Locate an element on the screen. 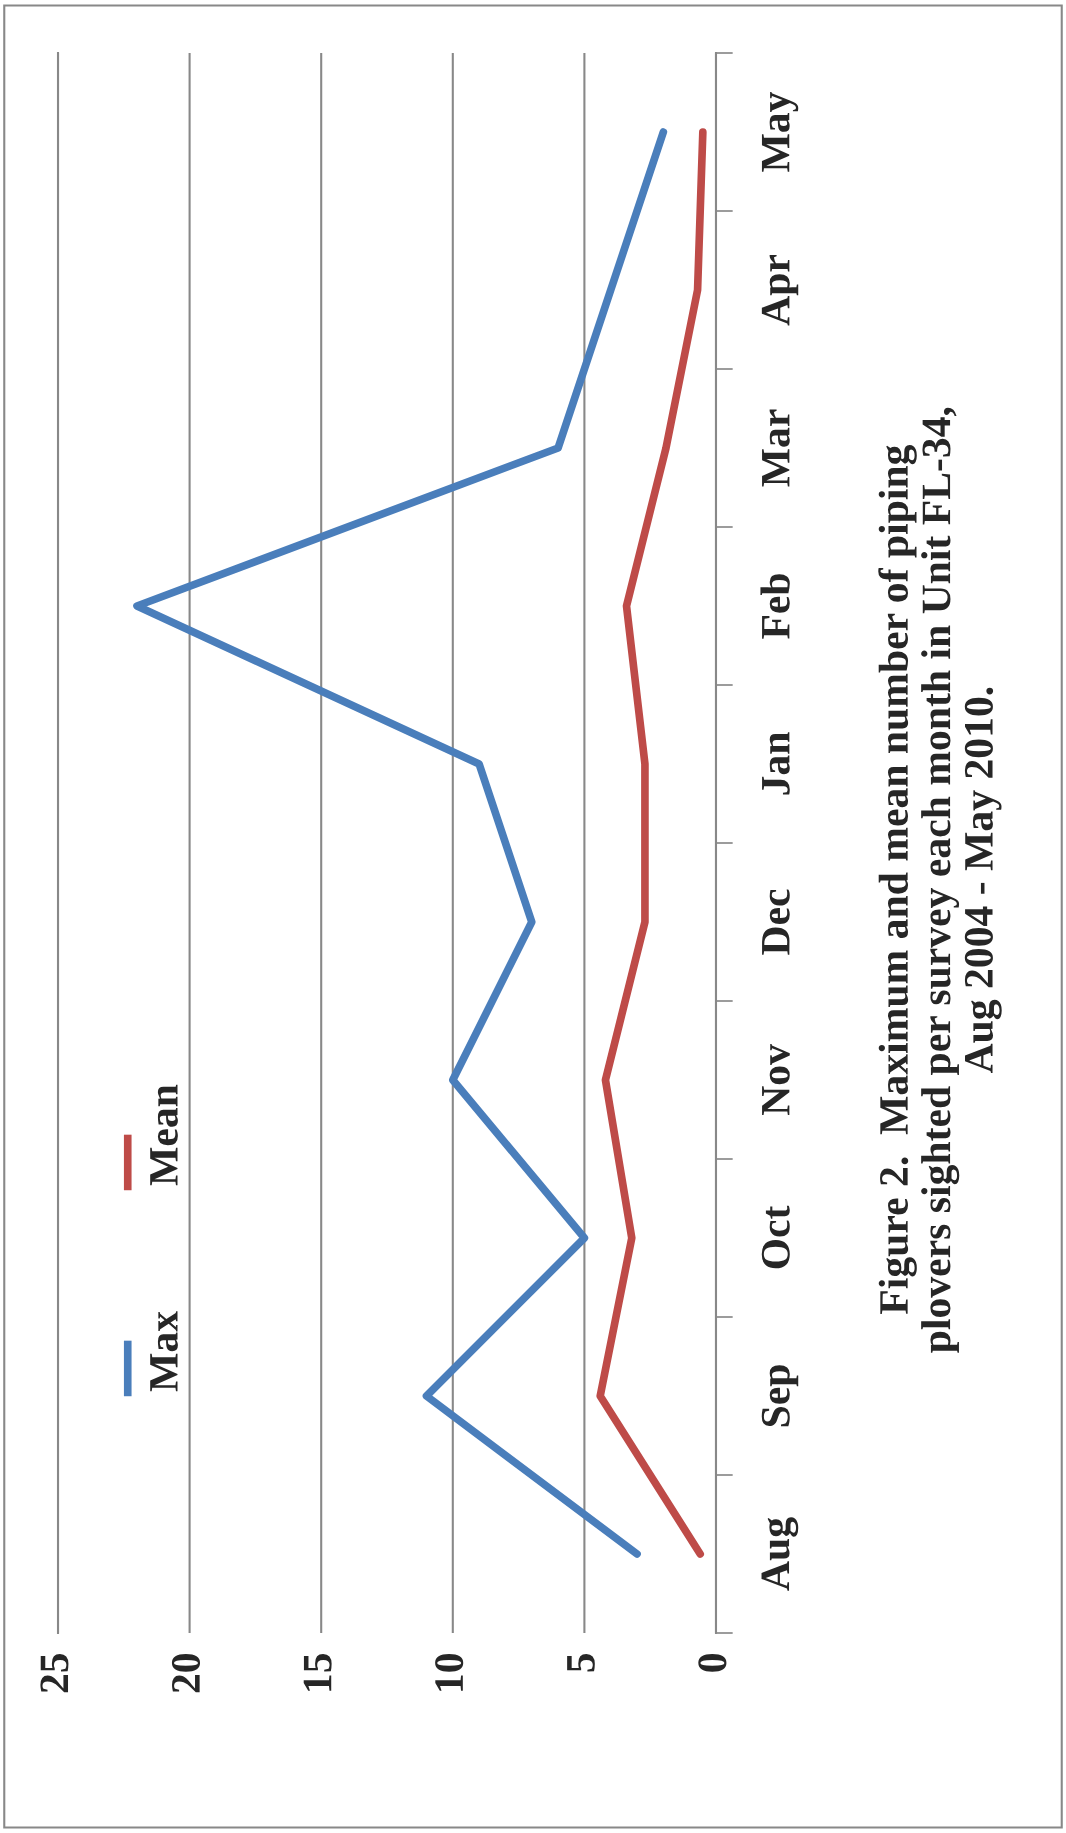 Image resolution: width=1066 pixels, height=1833 pixels. legend-label: Max is located at coordinates (164, 1351).